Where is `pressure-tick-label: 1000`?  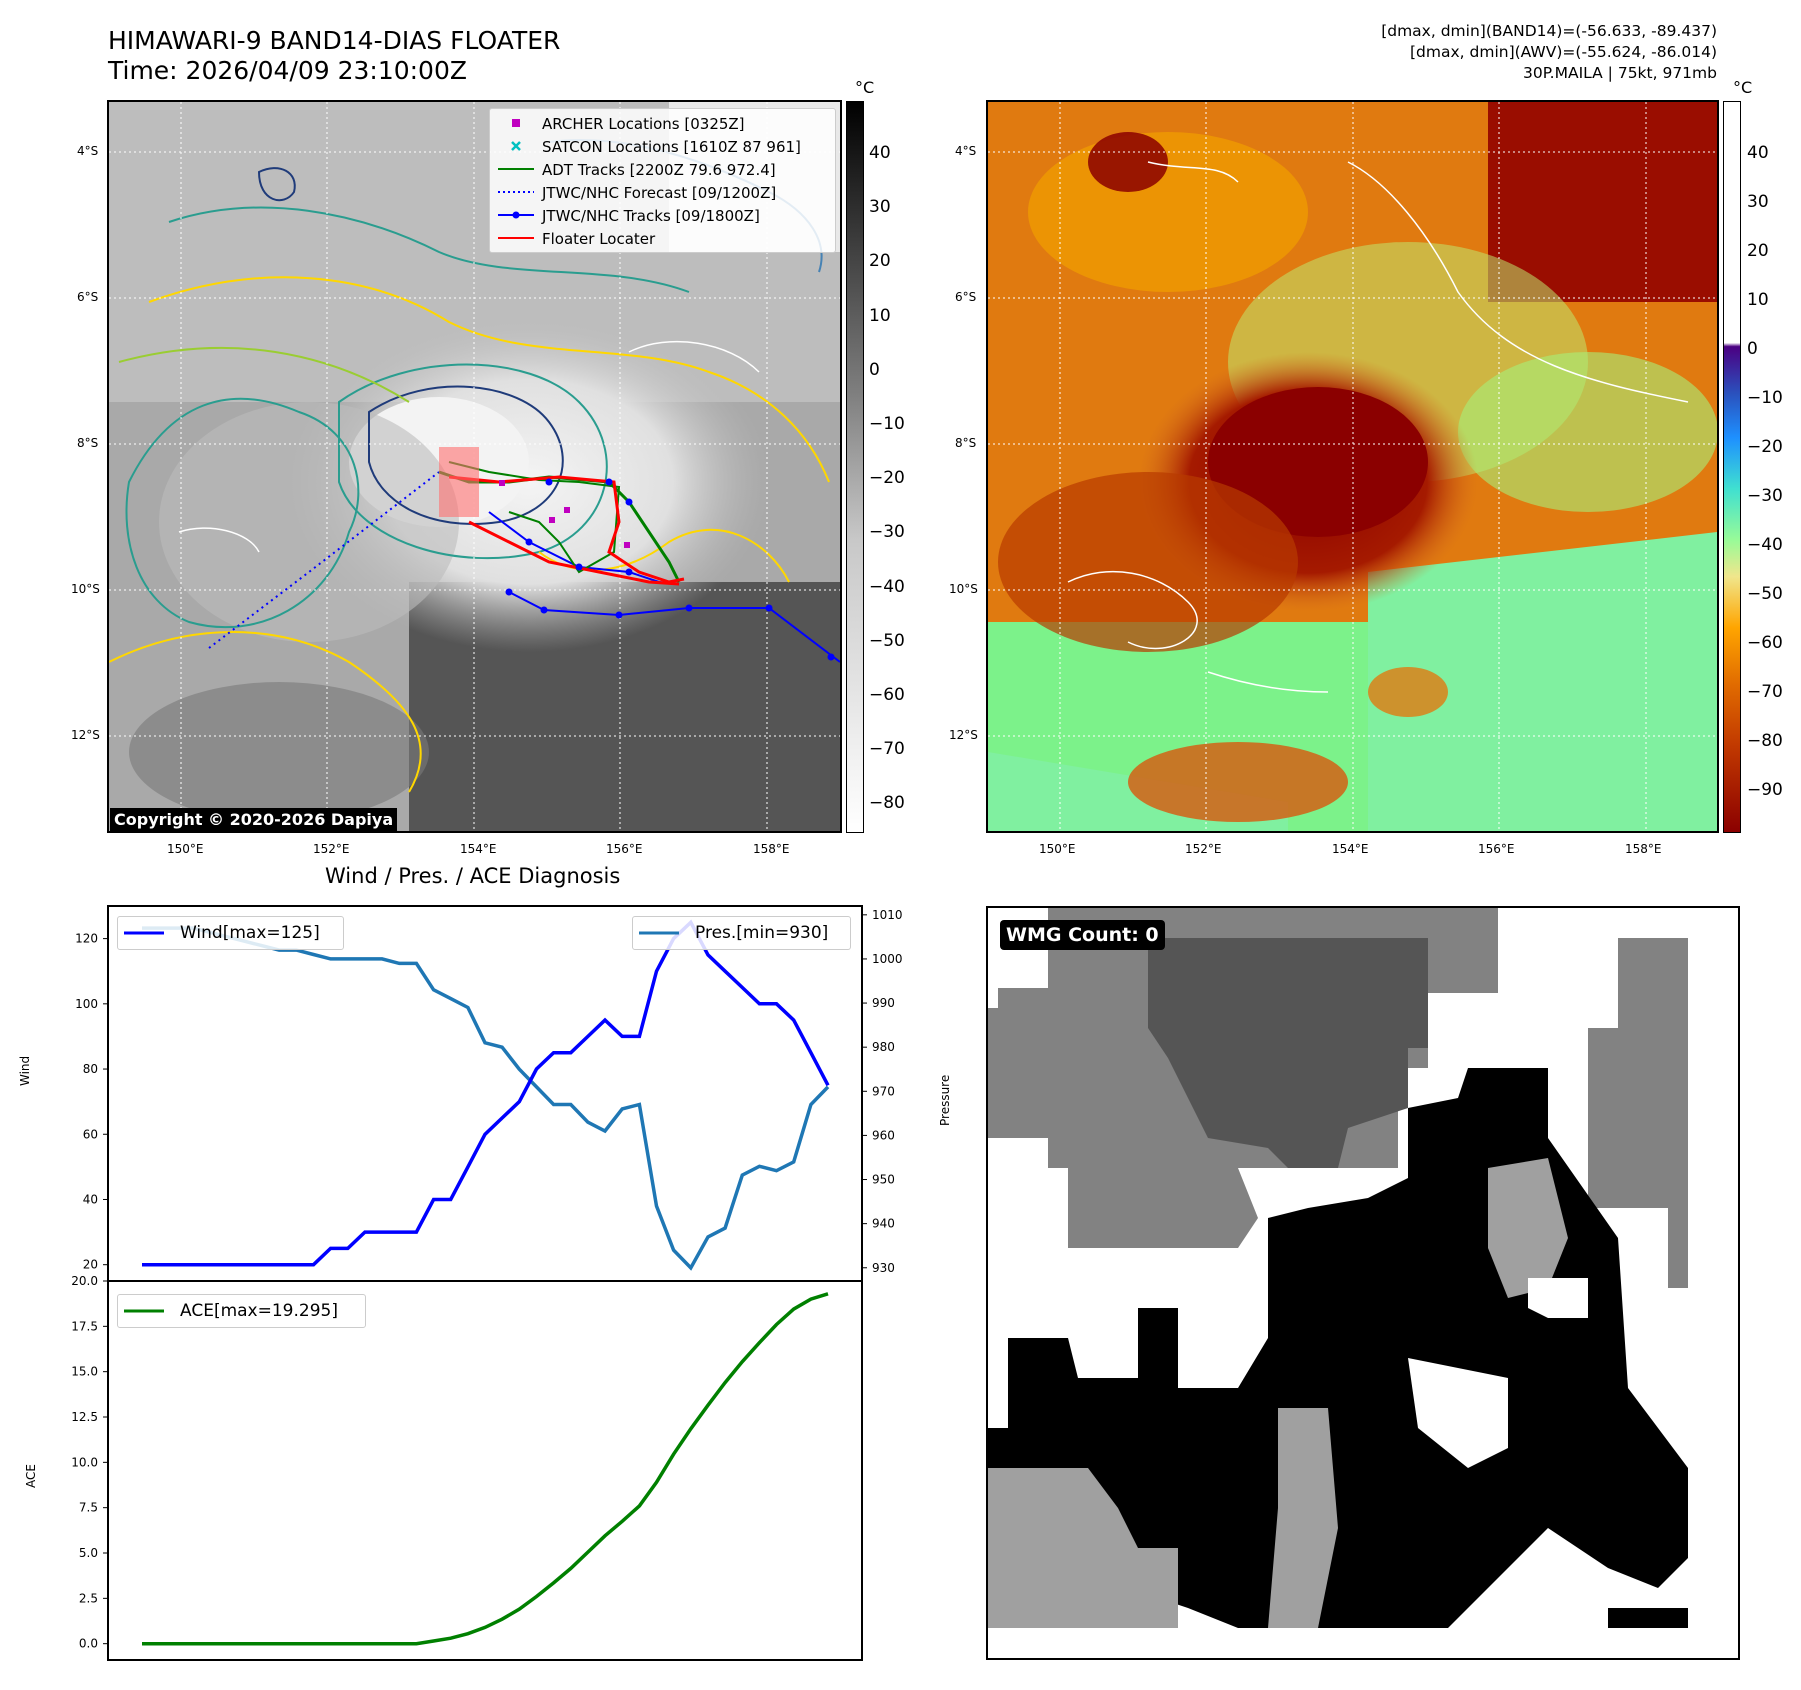 pressure-tick-label: 1000 is located at coordinates (887, 959).